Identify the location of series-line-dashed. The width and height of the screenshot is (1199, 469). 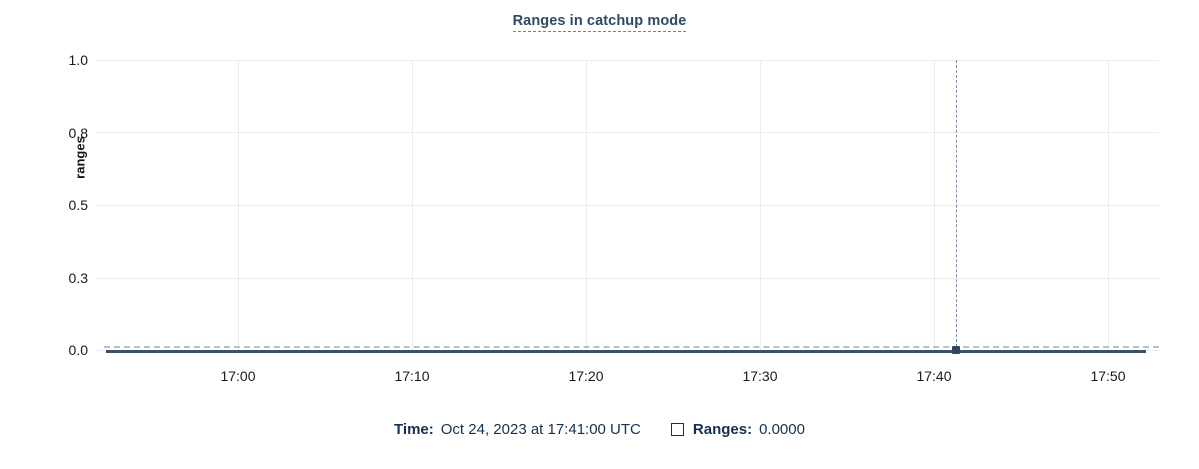
(631, 347).